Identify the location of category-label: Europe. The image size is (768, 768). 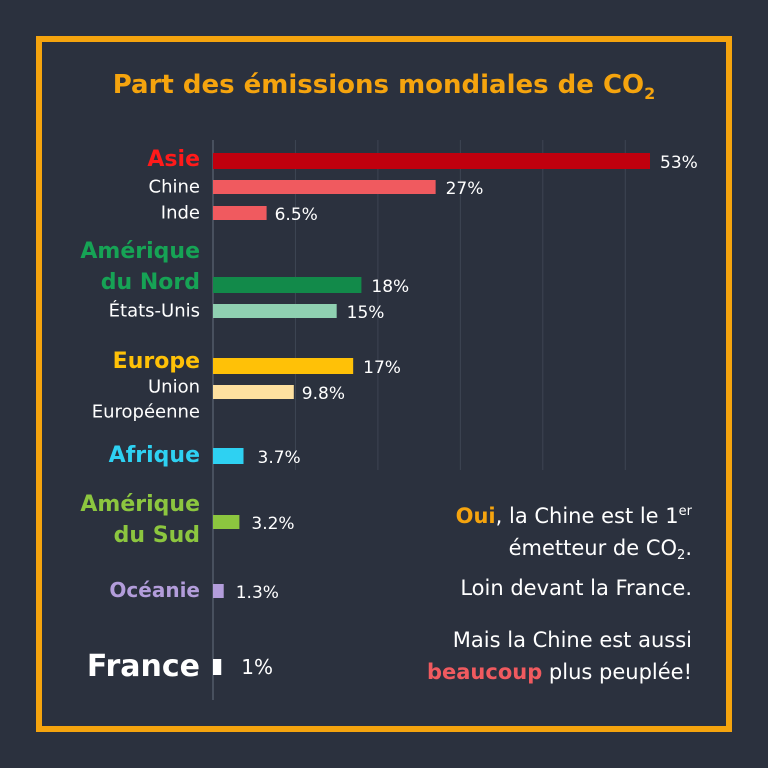
(156, 361).